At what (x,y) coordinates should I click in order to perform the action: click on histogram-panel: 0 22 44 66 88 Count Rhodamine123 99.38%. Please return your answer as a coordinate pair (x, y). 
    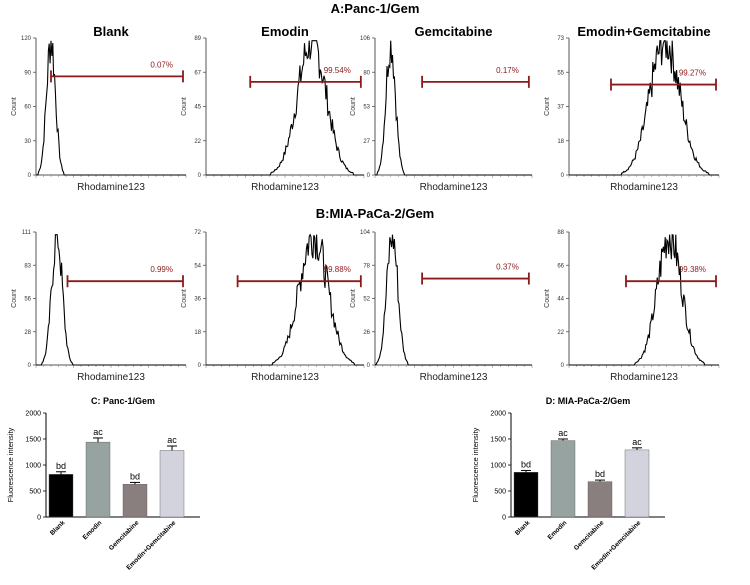
    Looking at the image, I should click on (632, 306).